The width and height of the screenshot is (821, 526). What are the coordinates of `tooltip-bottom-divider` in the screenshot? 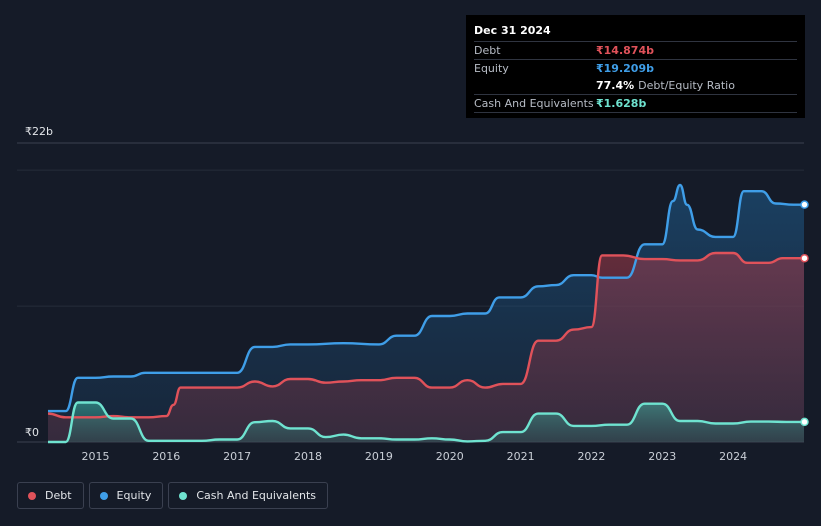 It's located at (635, 113).